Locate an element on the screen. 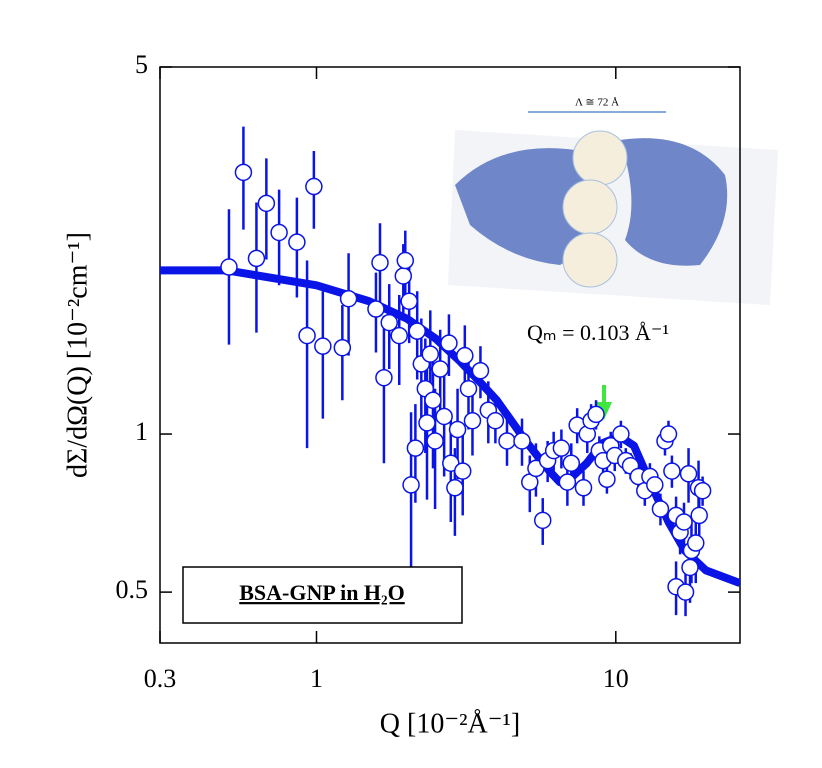 The height and width of the screenshot is (768, 822). peak-annotation: Qₘ = 0.103 Å⁻¹ is located at coordinates (598, 332).